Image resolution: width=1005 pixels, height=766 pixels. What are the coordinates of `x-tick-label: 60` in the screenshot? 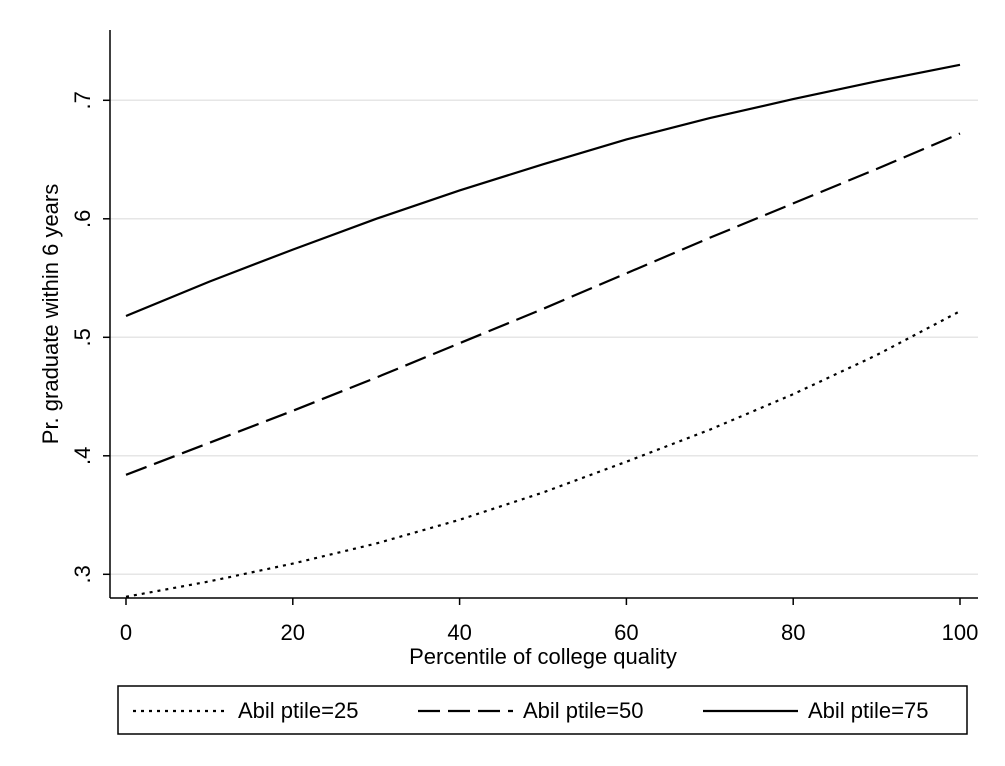 It's located at (626, 632).